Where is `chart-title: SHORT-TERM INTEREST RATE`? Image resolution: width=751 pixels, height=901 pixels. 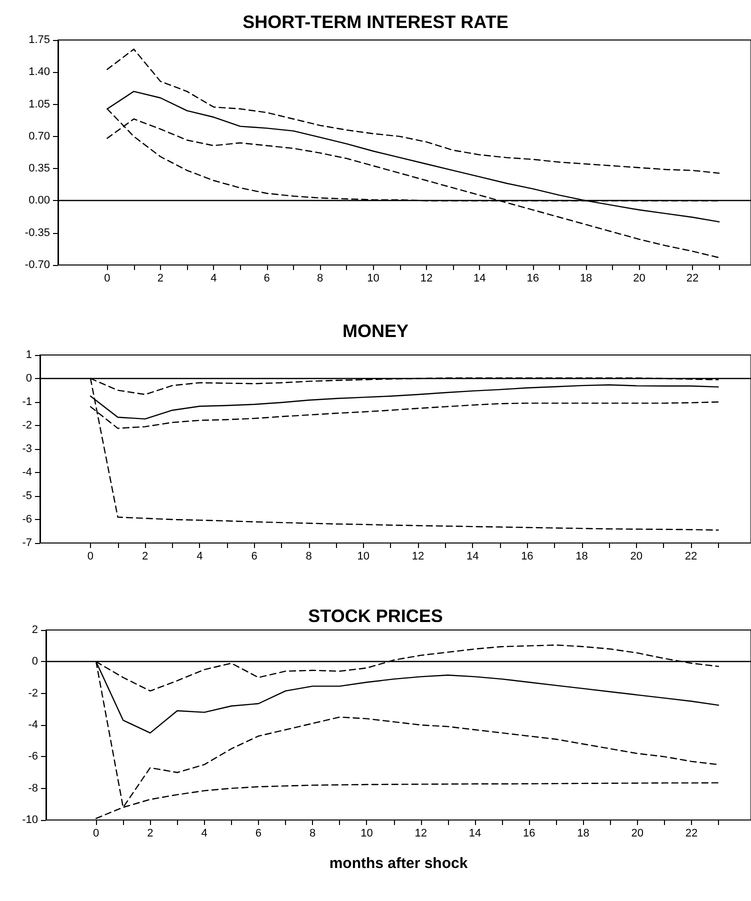
chart-title: SHORT-TERM INTEREST RATE is located at coordinates (375, 22).